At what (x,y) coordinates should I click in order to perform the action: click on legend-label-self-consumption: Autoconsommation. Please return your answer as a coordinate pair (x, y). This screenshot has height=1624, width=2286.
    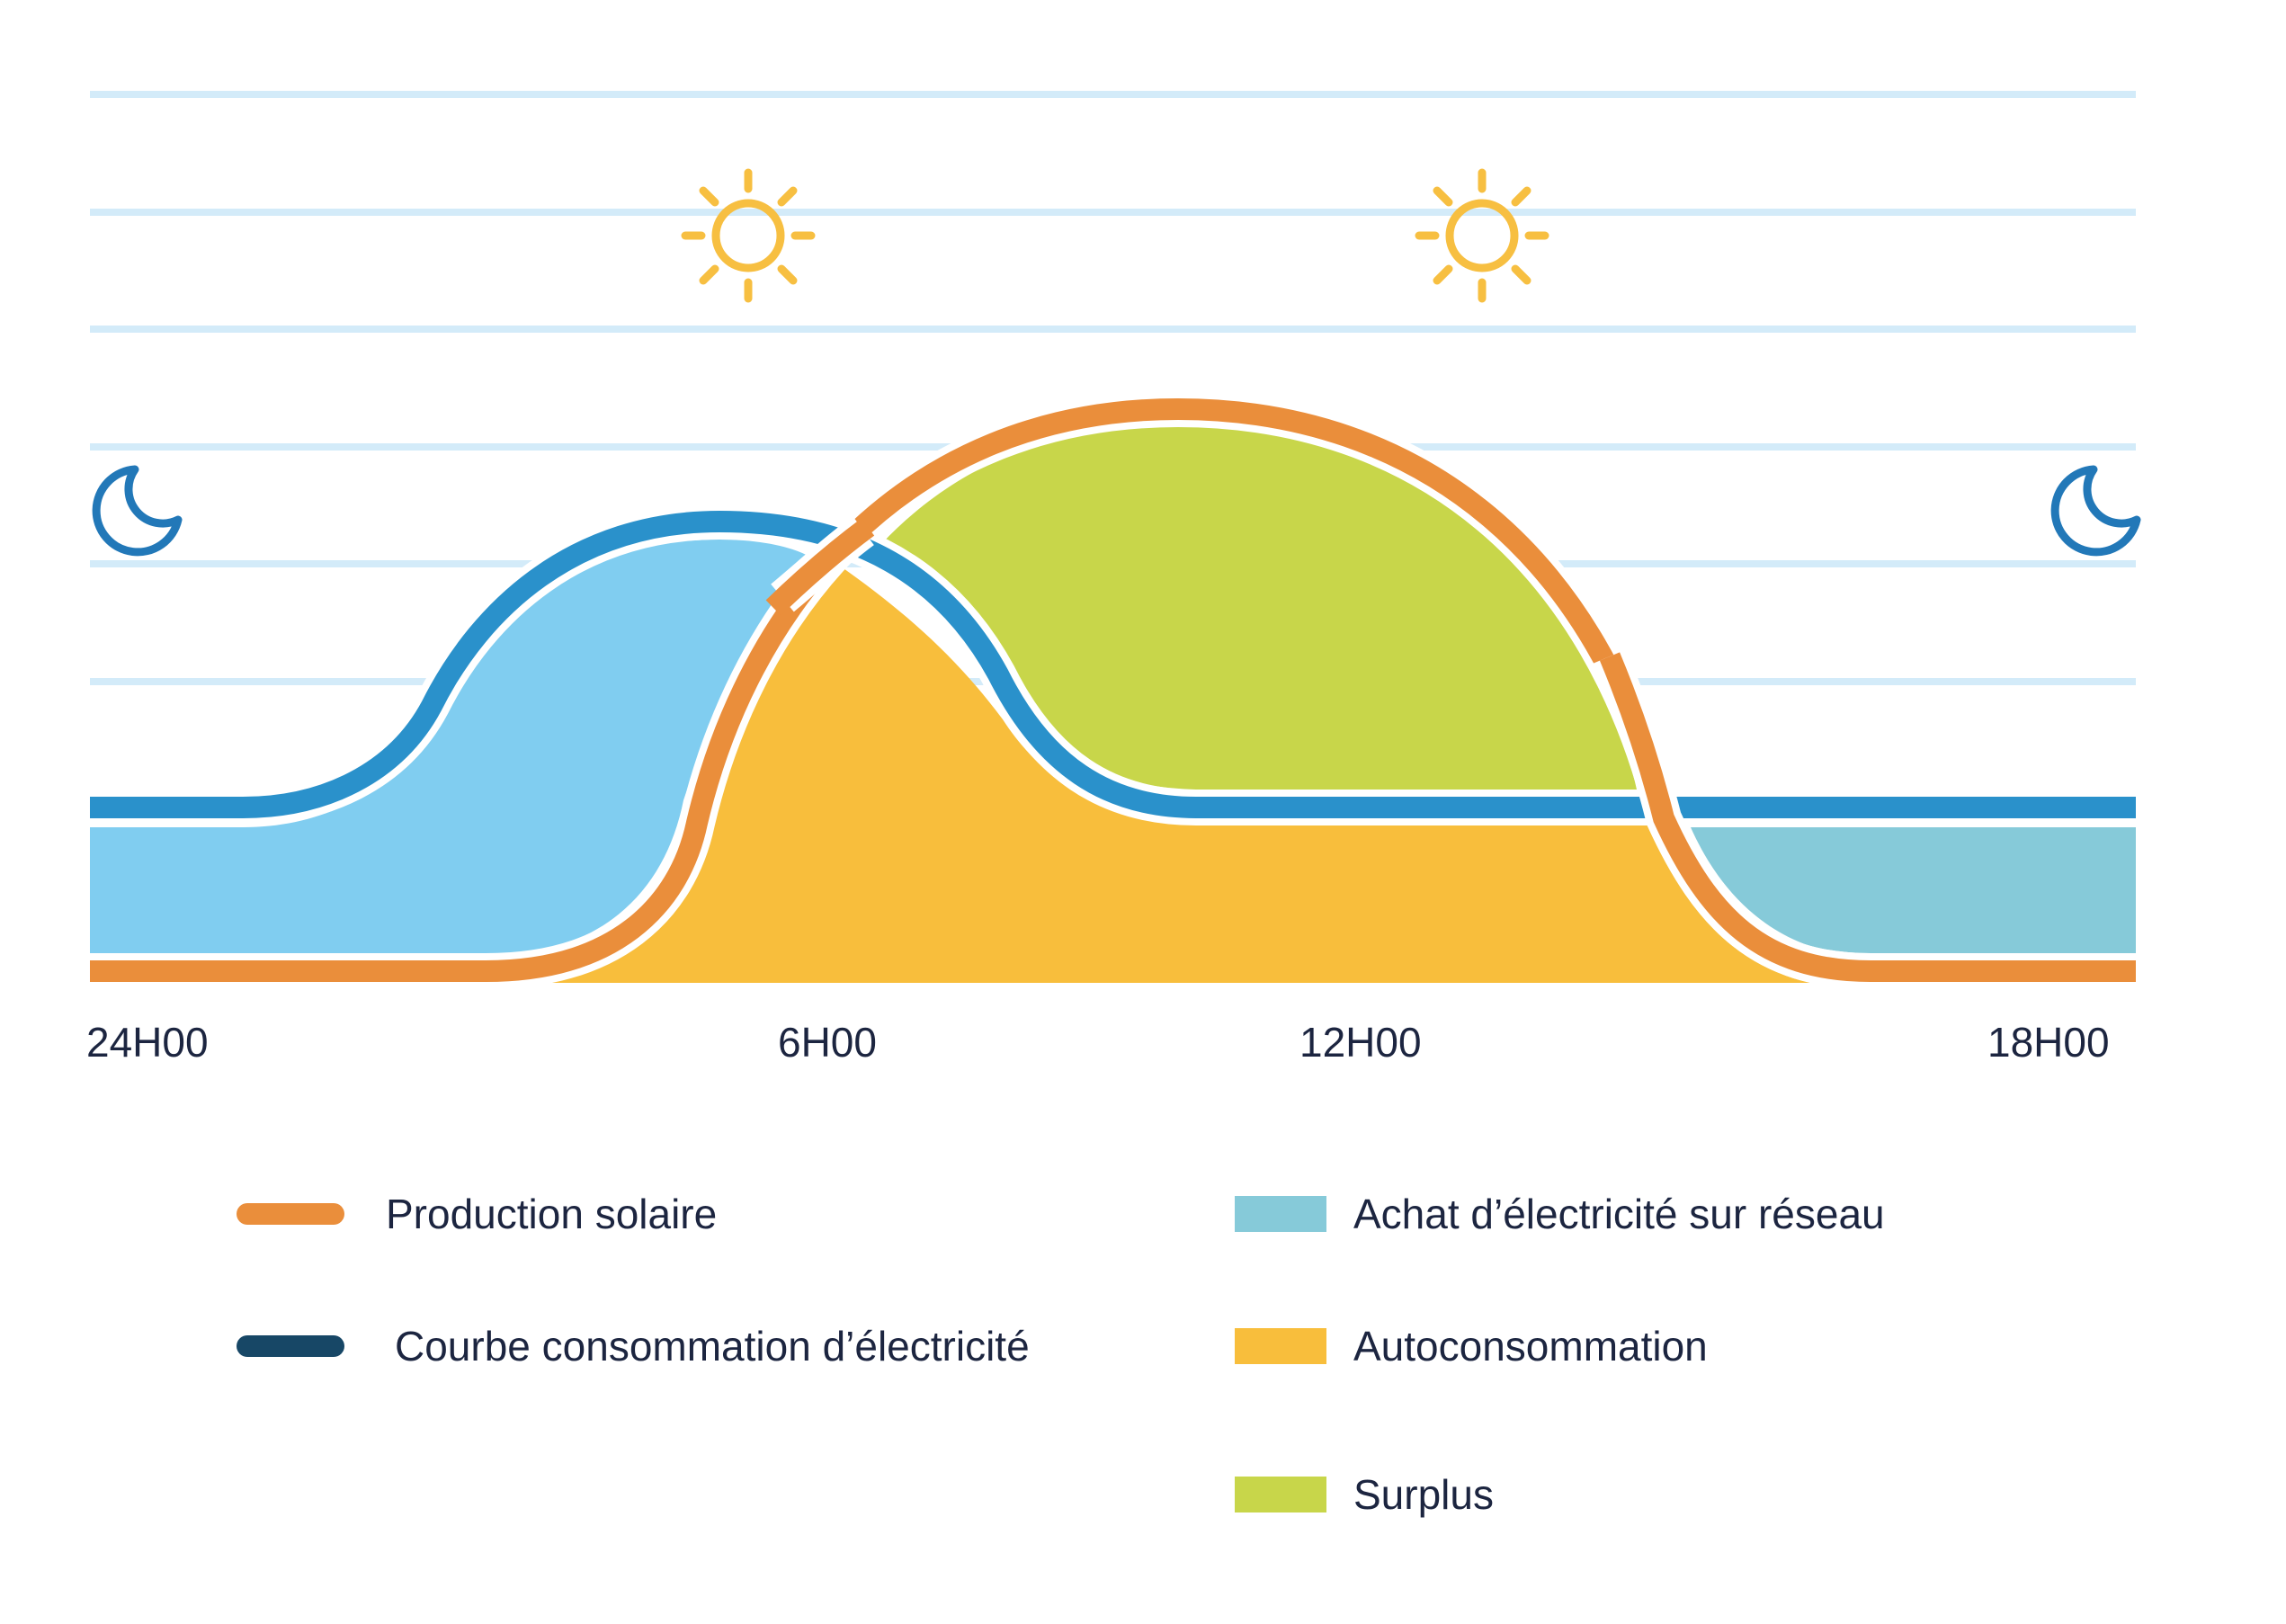
    Looking at the image, I should click on (1531, 1346).